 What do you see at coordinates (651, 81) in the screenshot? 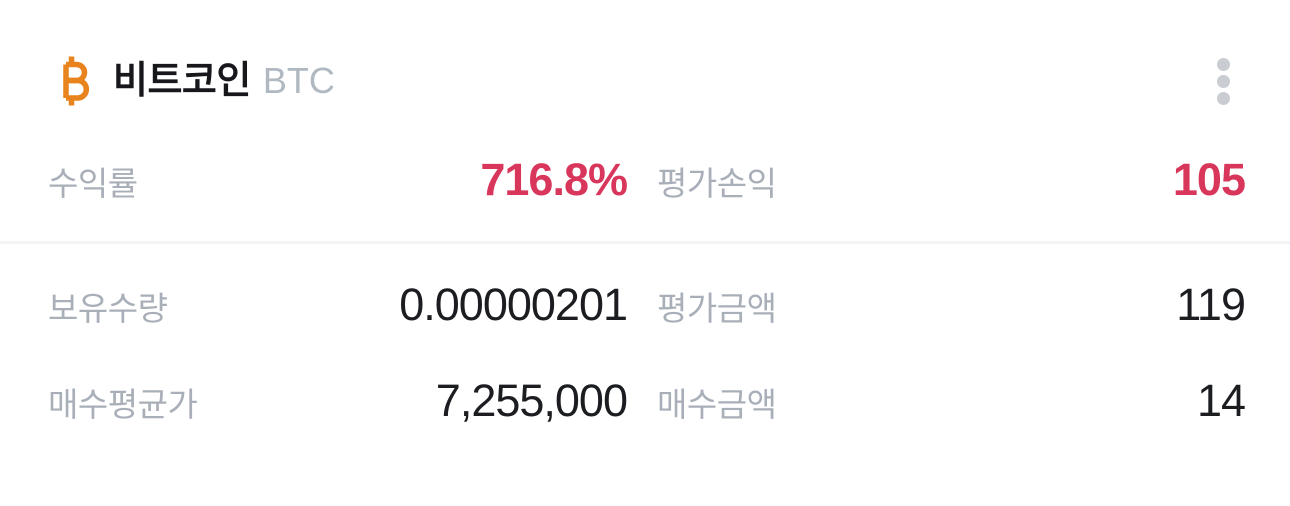
I see `card-header: 비트코인 BTC` at bounding box center [651, 81].